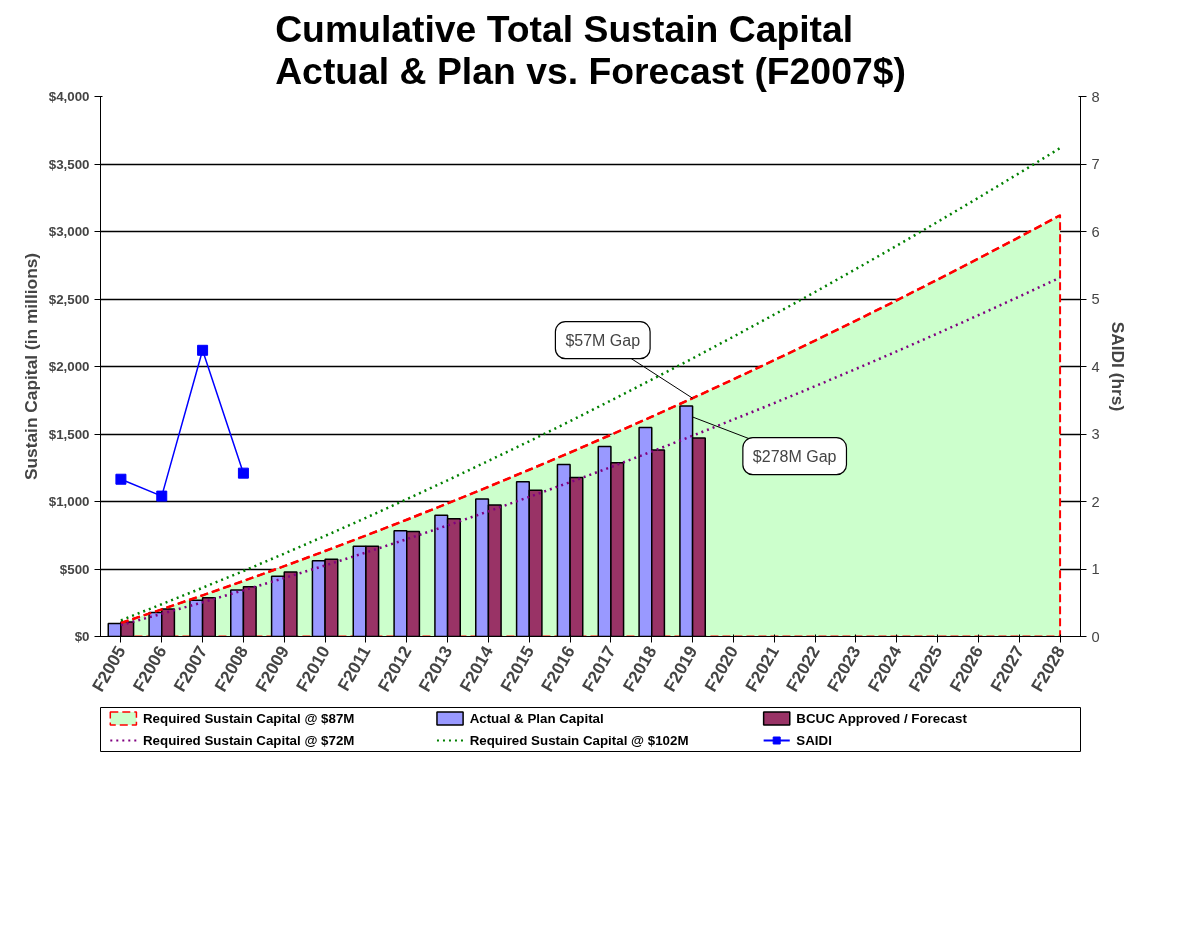 Image resolution: width=1190 pixels, height=937 pixels. I want to click on y-tick-label: $1,500, so click(69, 434).